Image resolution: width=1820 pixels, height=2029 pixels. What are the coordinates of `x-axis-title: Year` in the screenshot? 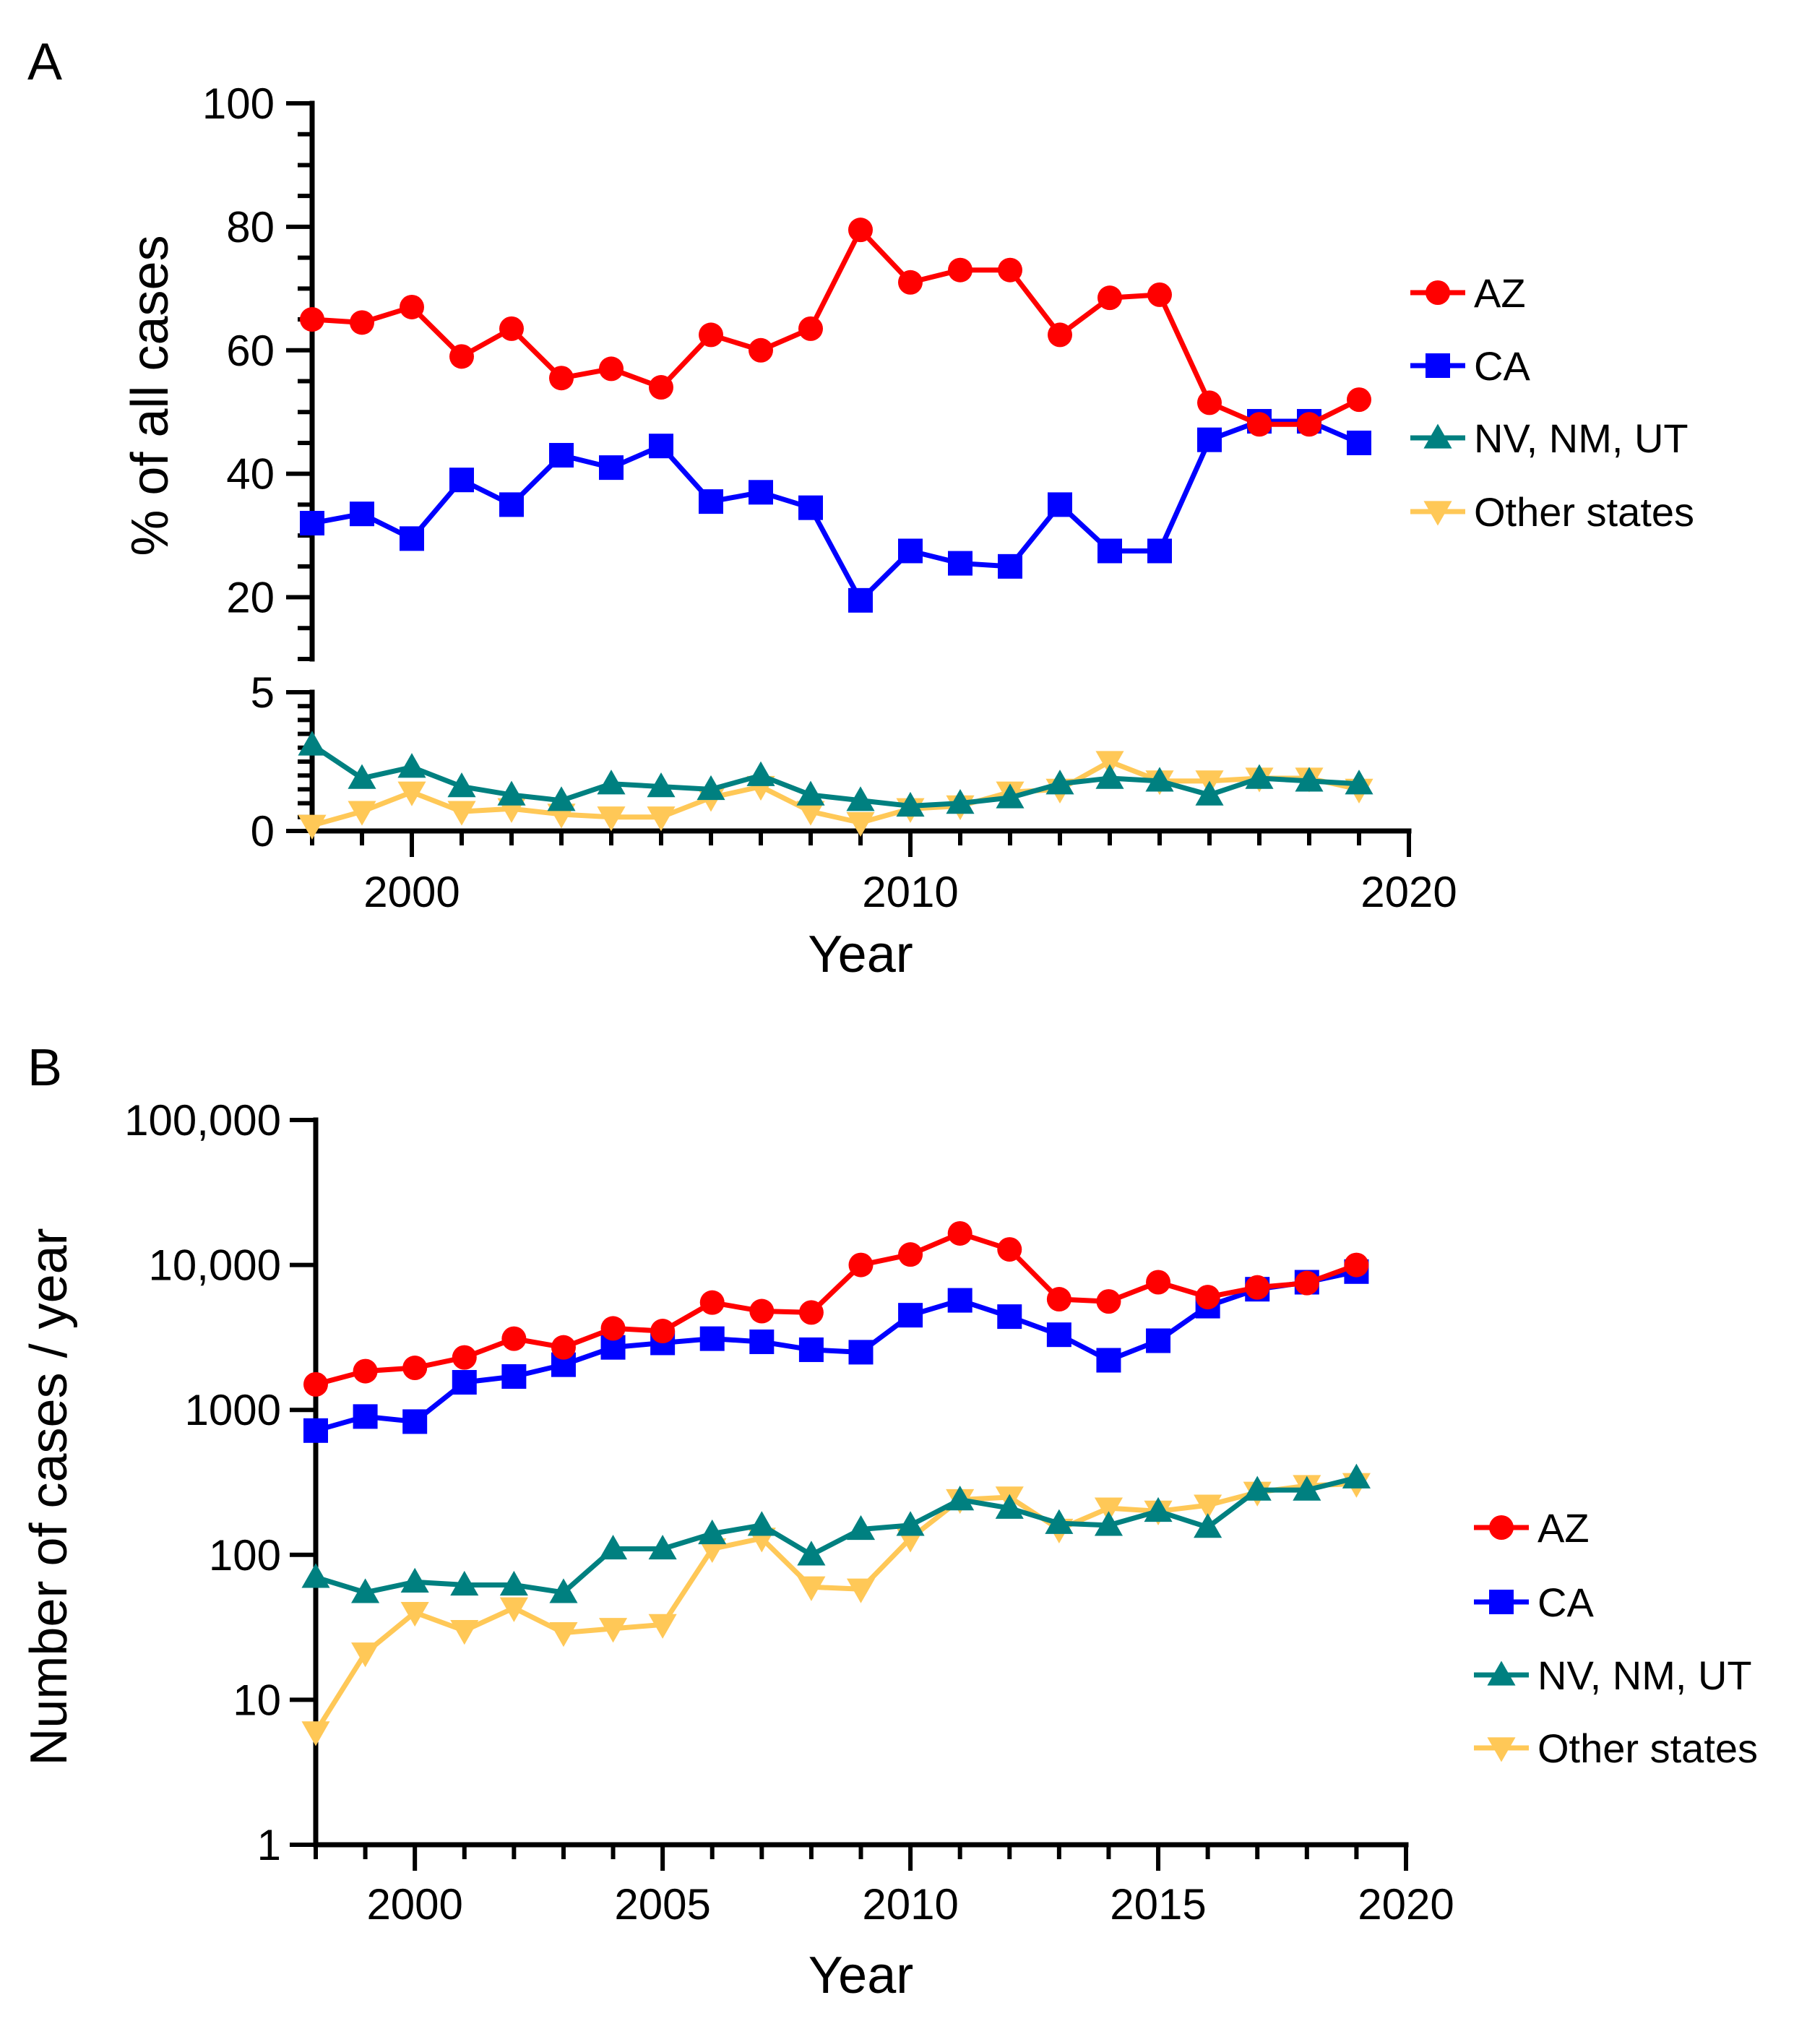 It's located at (860, 1975).